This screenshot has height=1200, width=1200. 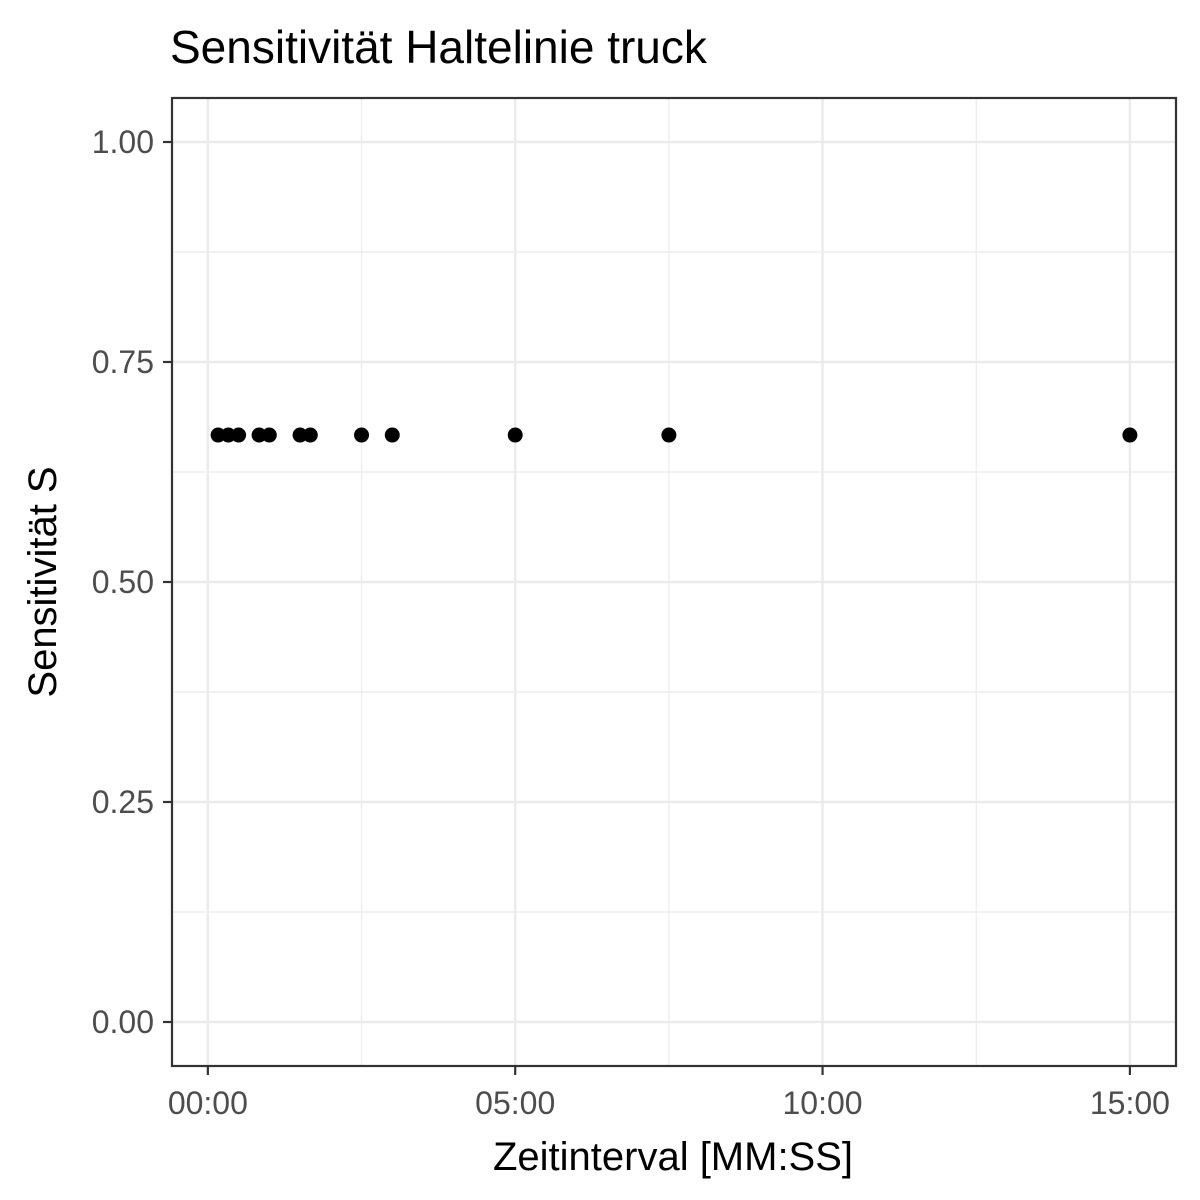 I want to click on y-tick-label: 0.50, so click(x=123, y=582).